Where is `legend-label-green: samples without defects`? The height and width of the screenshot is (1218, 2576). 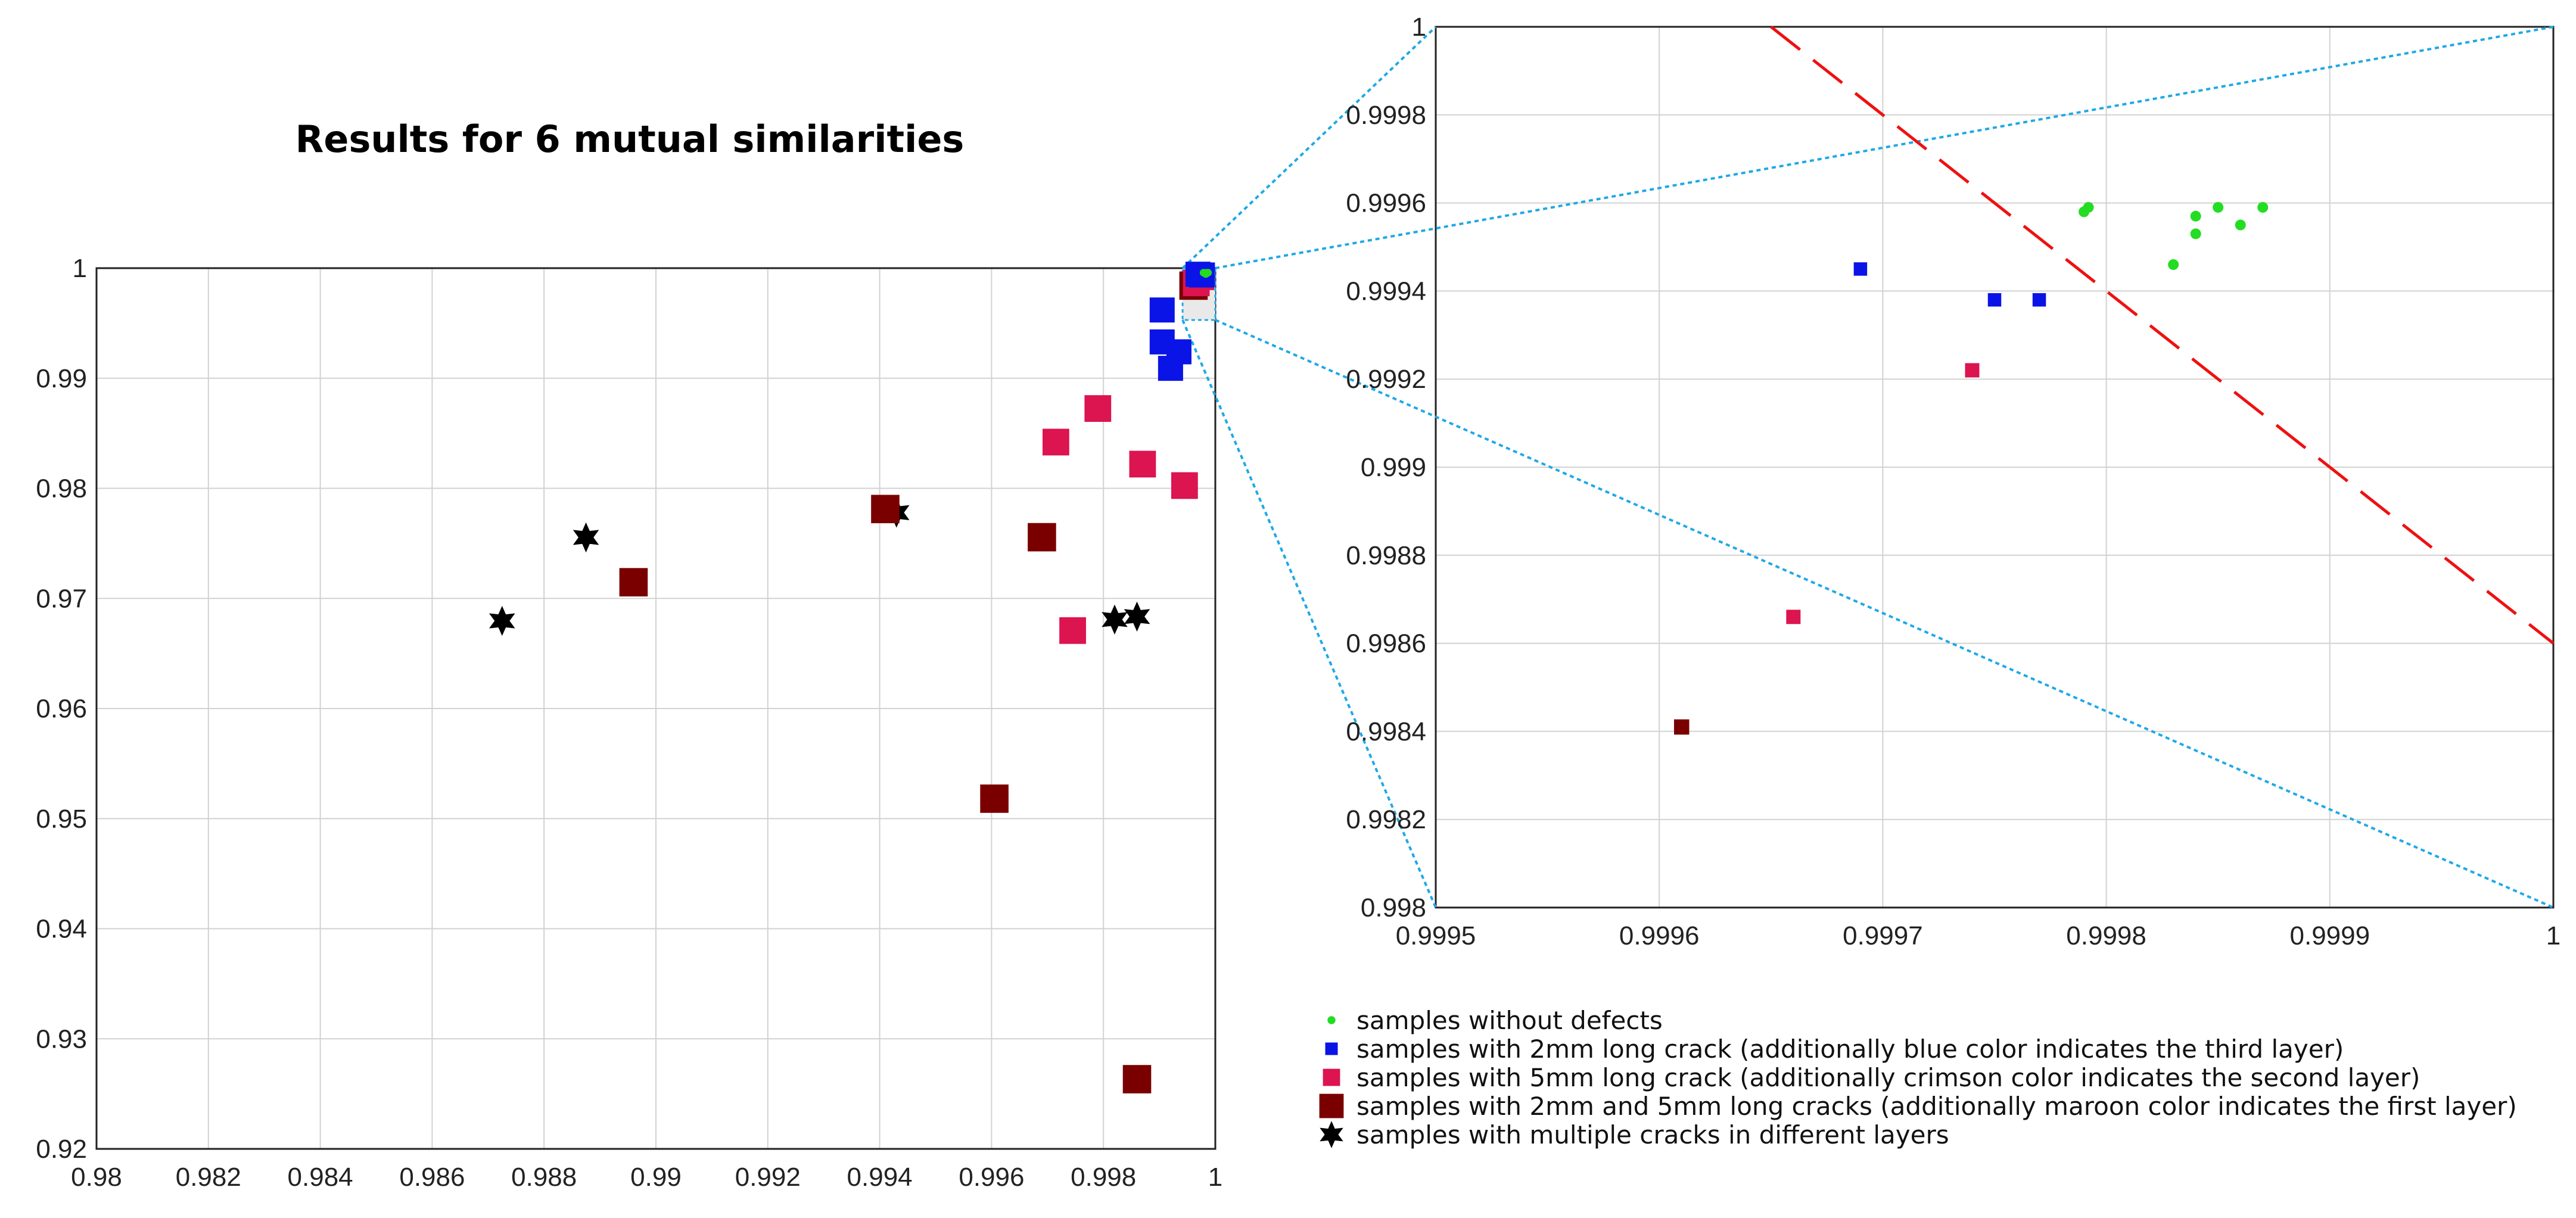 legend-label-green: samples without defects is located at coordinates (1510, 1021).